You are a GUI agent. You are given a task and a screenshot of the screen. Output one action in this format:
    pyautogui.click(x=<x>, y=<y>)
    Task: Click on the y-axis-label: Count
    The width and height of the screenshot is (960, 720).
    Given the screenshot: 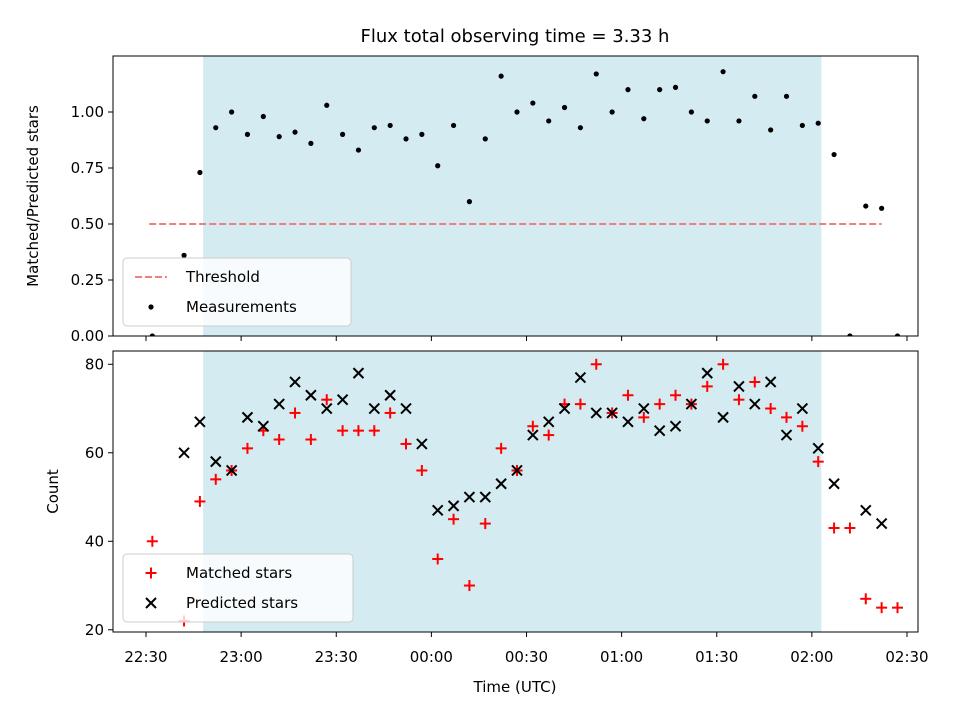 What is the action you would take?
    pyautogui.click(x=53, y=491)
    